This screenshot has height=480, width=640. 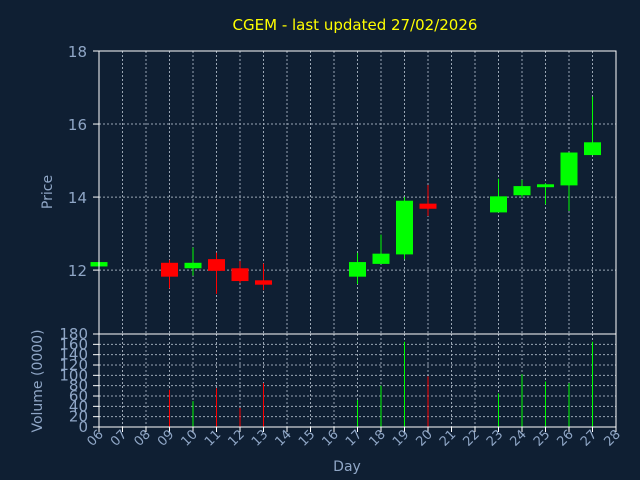 What do you see at coordinates (73, 375) in the screenshot?
I see `volume-tick-label: 100` at bounding box center [73, 375].